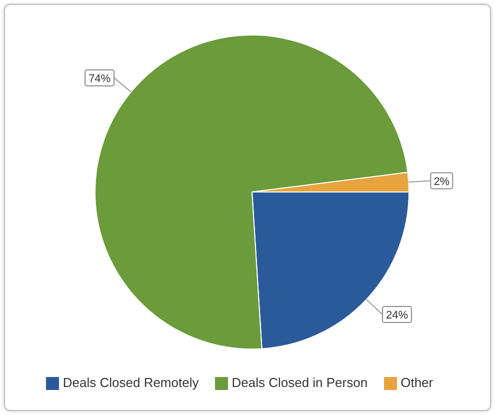 The height and width of the screenshot is (415, 495). I want to click on data-label: 24%, so click(397, 316).